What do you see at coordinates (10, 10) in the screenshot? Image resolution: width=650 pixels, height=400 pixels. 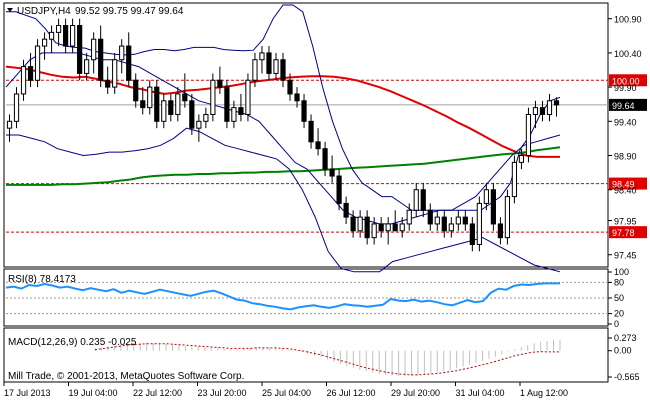 I see `collapse-triangle-icon` at bounding box center [10, 10].